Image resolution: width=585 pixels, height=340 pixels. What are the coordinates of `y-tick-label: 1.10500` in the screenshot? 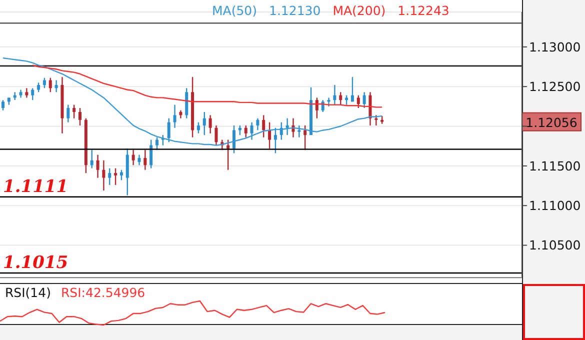 It's located at (555, 245).